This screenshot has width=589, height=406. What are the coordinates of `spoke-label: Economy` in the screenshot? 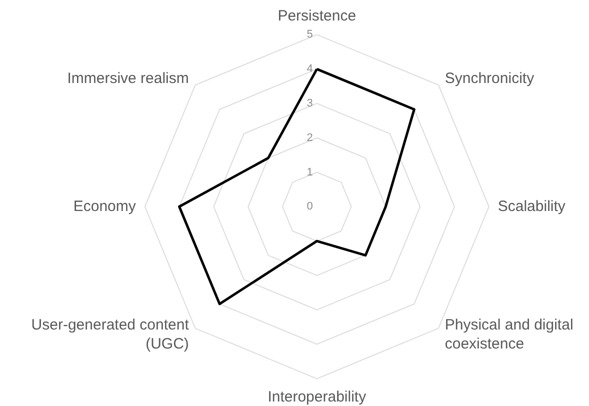 It's located at (104, 207).